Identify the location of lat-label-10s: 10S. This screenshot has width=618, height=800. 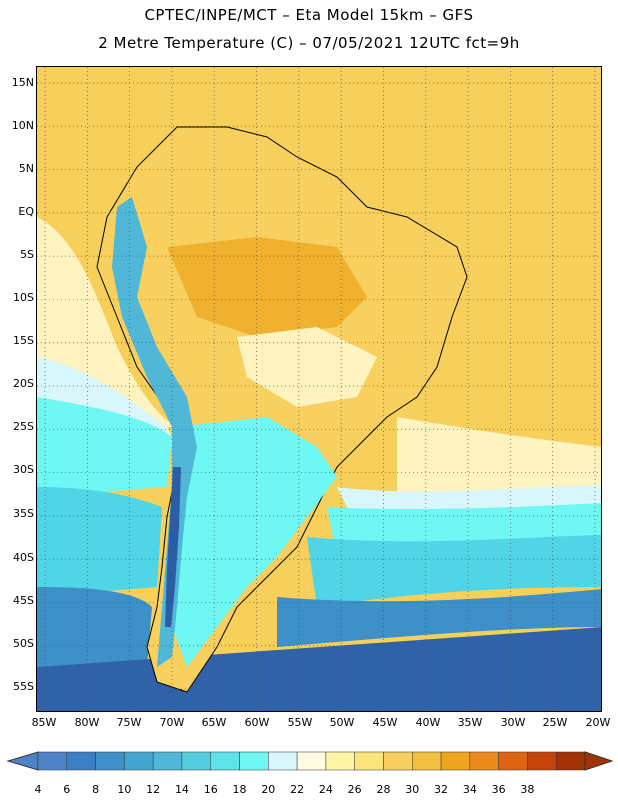
(23, 297).